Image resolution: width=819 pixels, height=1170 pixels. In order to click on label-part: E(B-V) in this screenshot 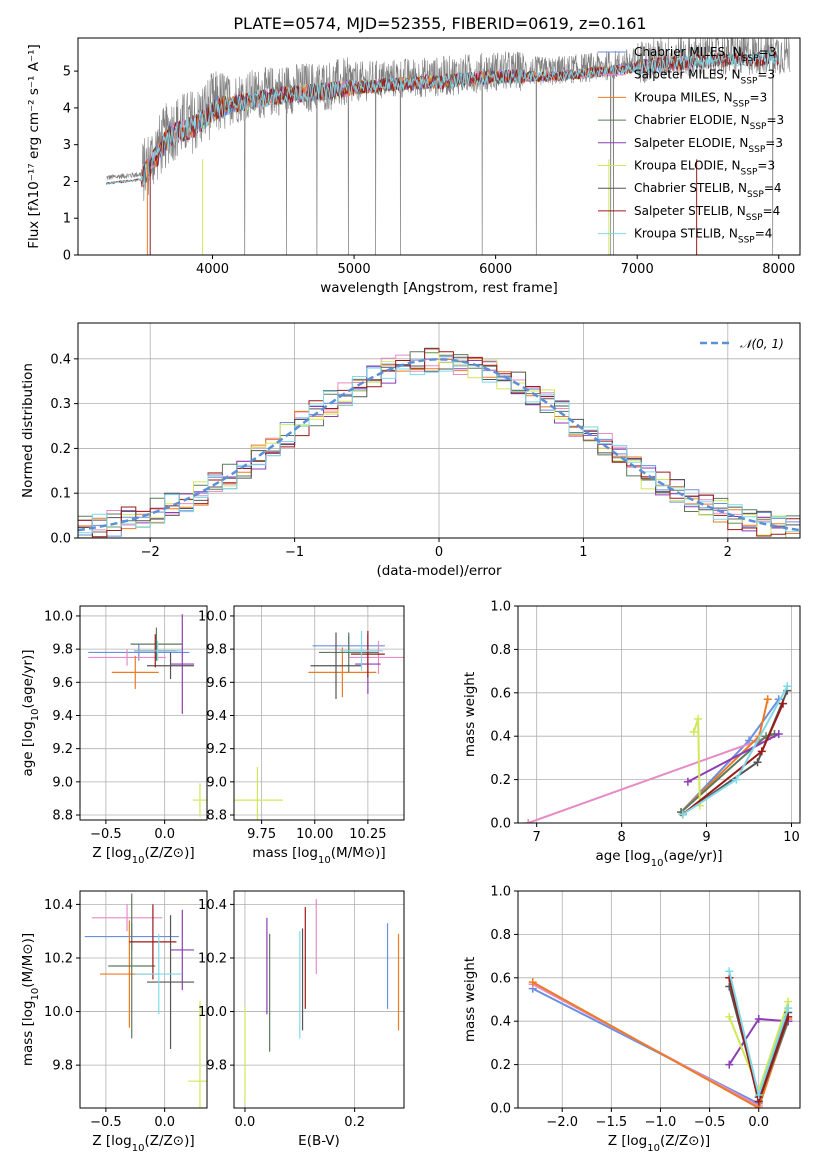, I will do `click(319, 1141)`.